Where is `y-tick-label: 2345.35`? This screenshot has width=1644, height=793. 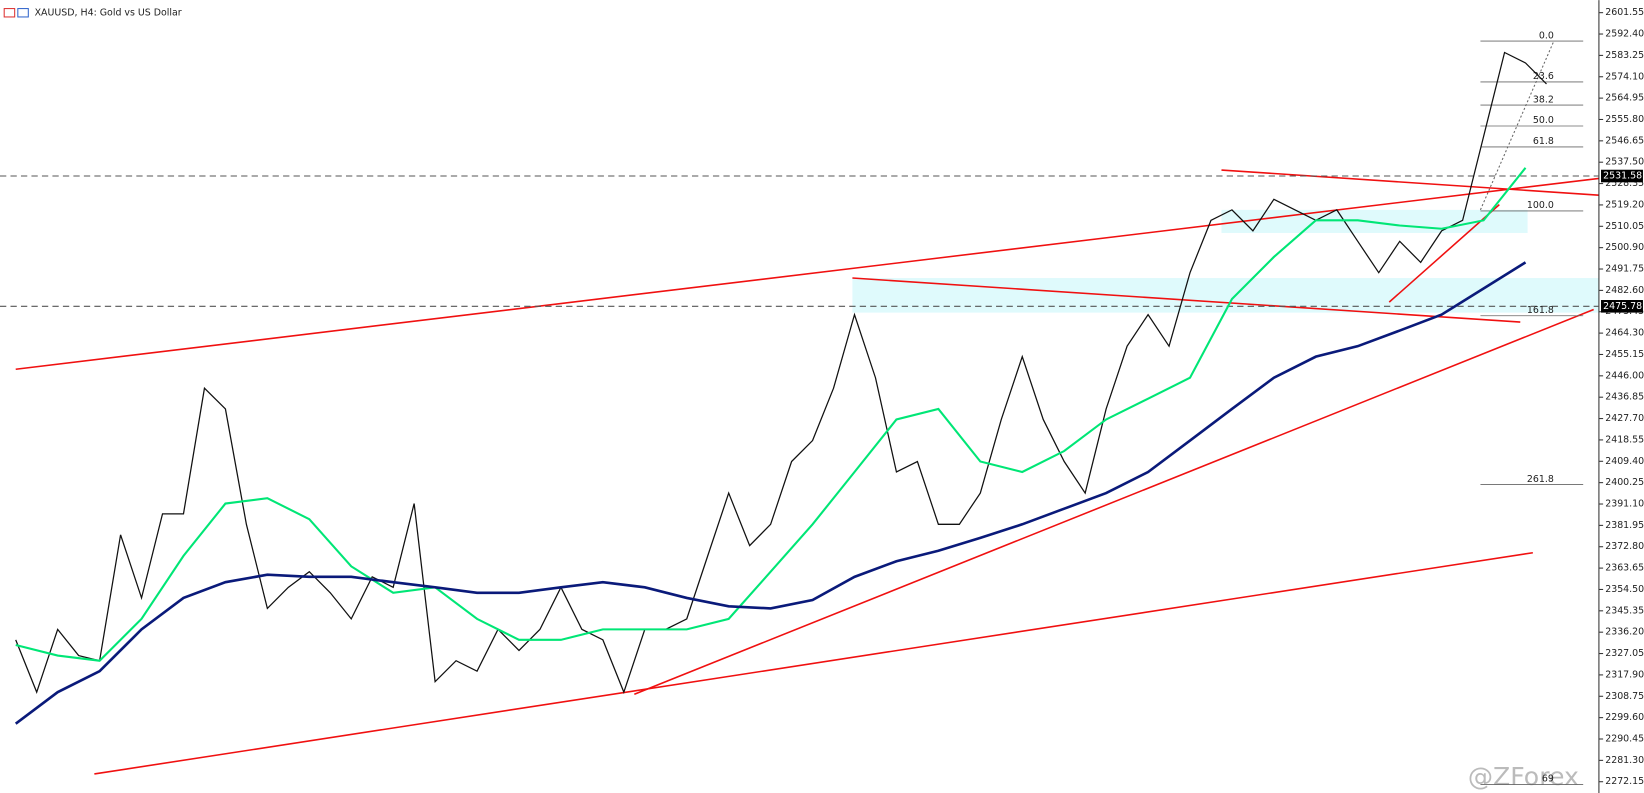
y-tick-label: 2345.35 is located at coordinates (1624, 610).